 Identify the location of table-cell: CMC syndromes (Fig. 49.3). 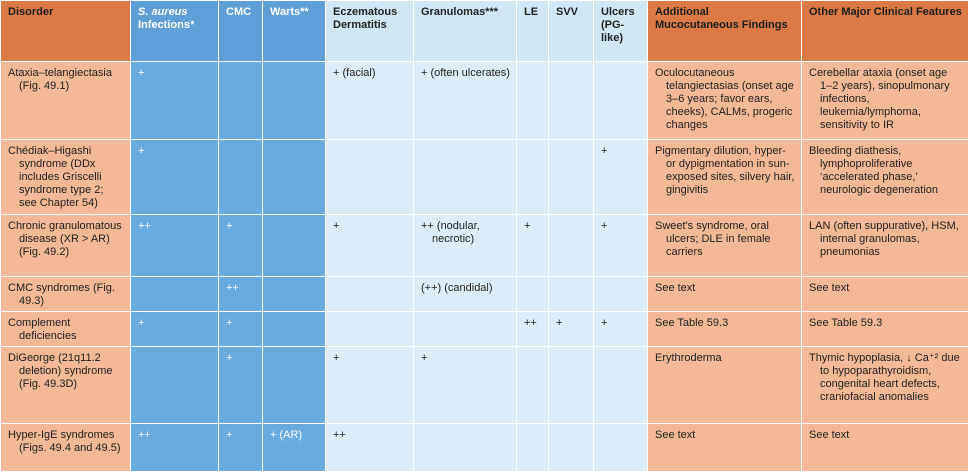
(65, 294).